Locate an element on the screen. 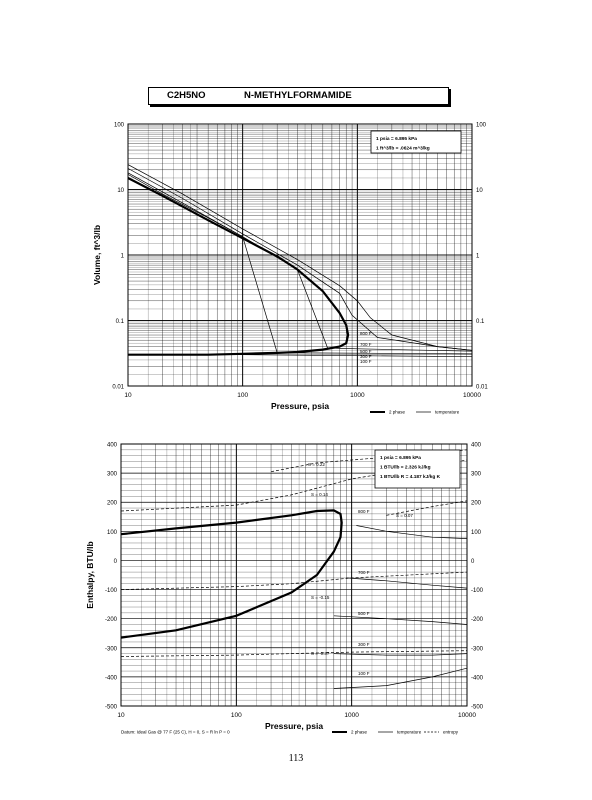 This screenshot has height=800, width=592. y-tick-label: -500 is located at coordinates (111, 708).